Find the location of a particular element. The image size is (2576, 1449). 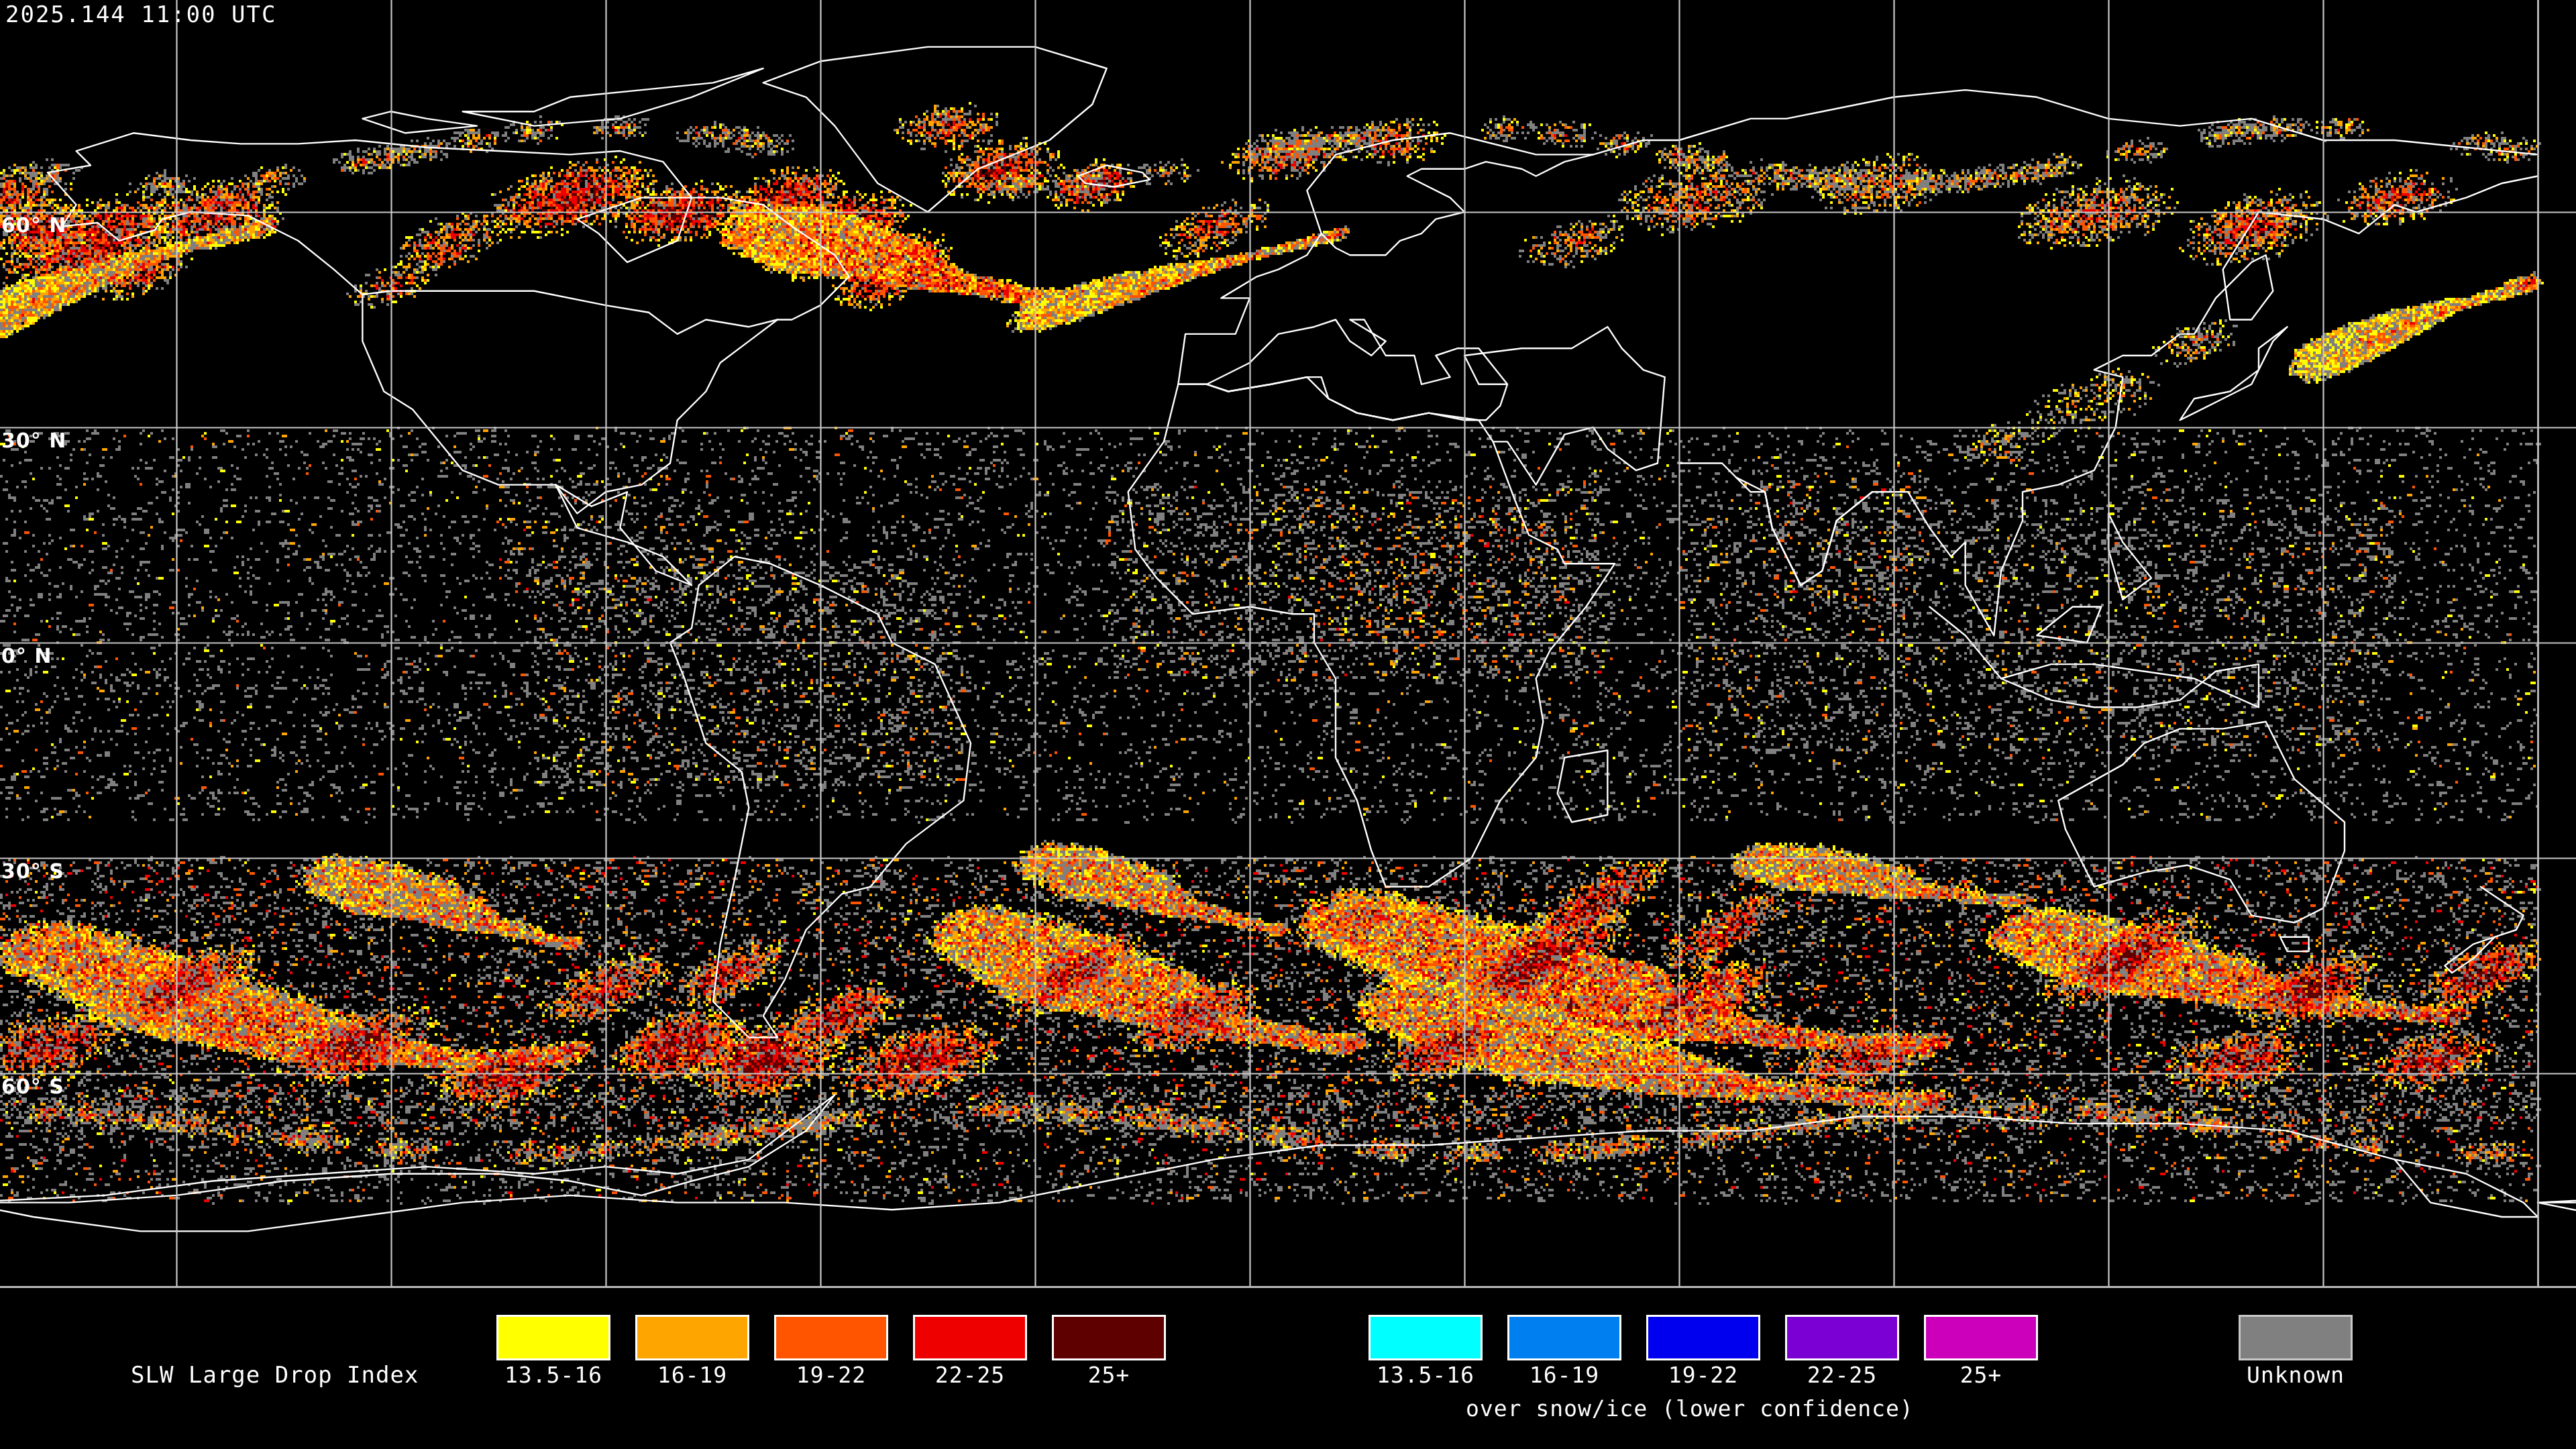

legend-label-snowice-25plus: 25+ is located at coordinates (1981, 1375).